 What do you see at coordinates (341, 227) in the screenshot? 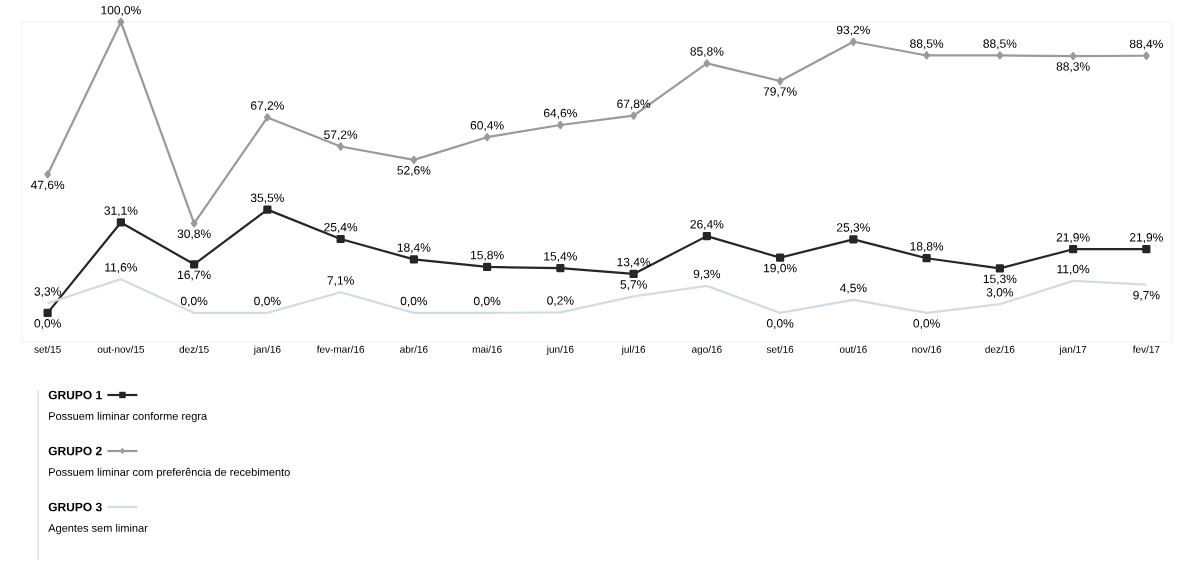
I see `data-label: 25,4%` at bounding box center [341, 227].